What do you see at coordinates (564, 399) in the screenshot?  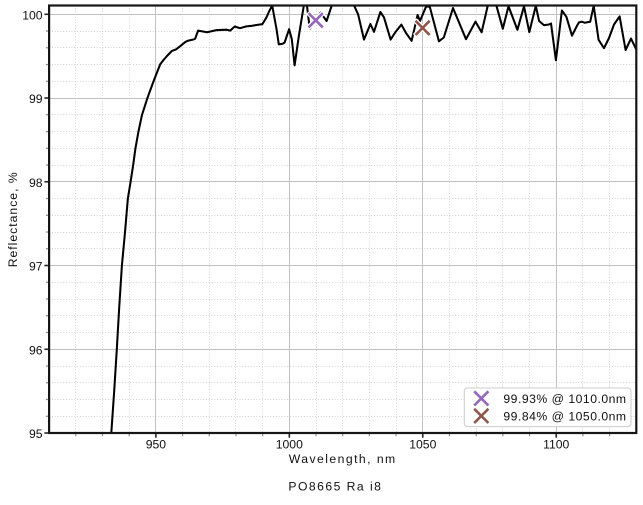 I see `svg-text: 99.93% @ 1010.0nm` at bounding box center [564, 399].